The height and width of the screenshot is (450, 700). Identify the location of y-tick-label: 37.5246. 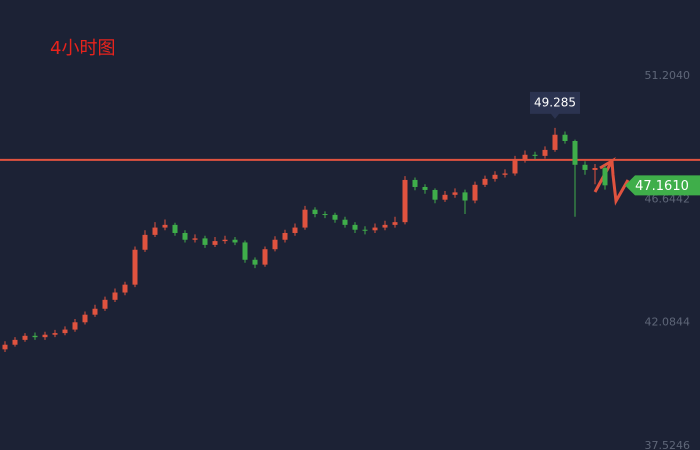
(668, 444).